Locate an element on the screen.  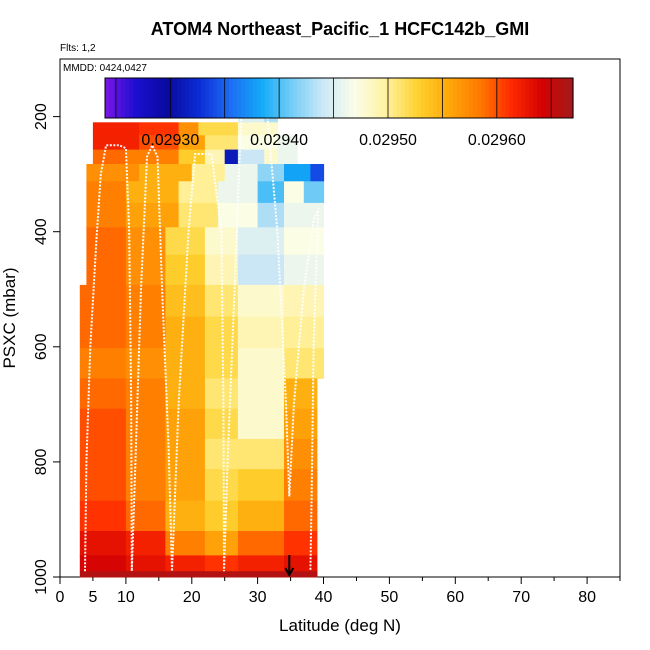
y-tick-label: 600 is located at coordinates (41, 346).